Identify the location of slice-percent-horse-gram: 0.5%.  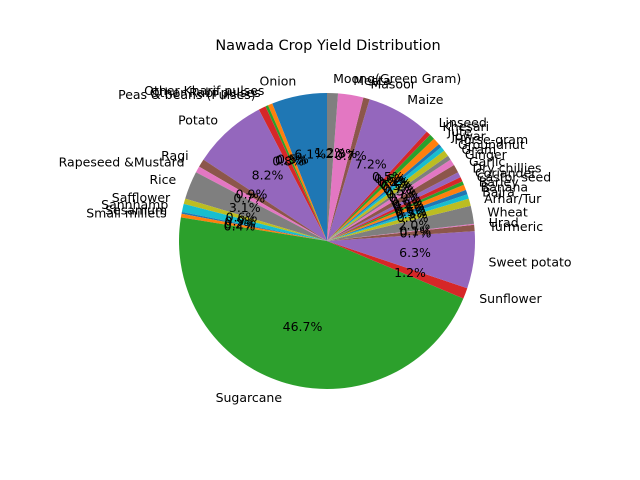
(397, 185).